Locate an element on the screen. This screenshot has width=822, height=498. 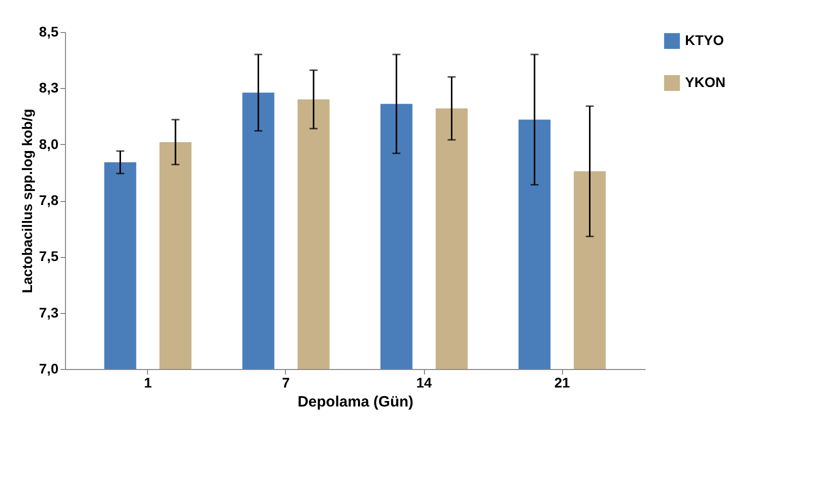
x-tick-label: 1 is located at coordinates (148, 382).